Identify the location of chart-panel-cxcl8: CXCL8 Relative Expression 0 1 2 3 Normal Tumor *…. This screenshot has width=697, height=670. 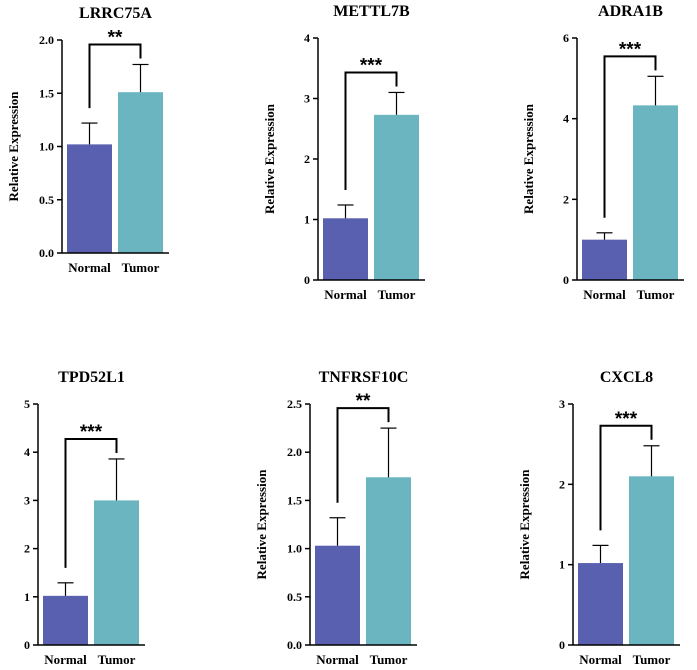
(598, 518).